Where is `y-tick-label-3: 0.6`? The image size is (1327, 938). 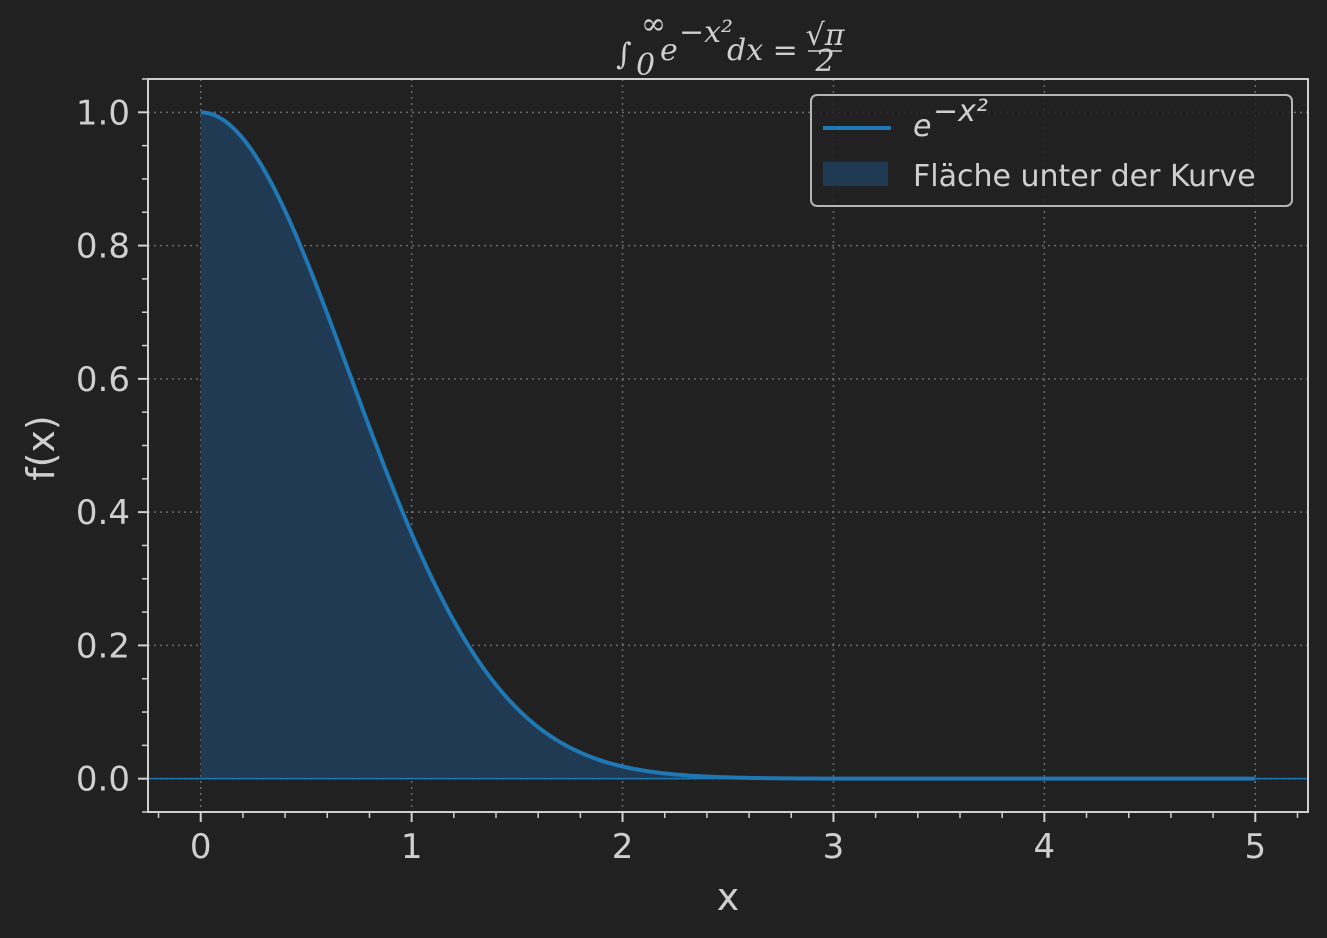 y-tick-label-3: 0.6 is located at coordinates (103, 380).